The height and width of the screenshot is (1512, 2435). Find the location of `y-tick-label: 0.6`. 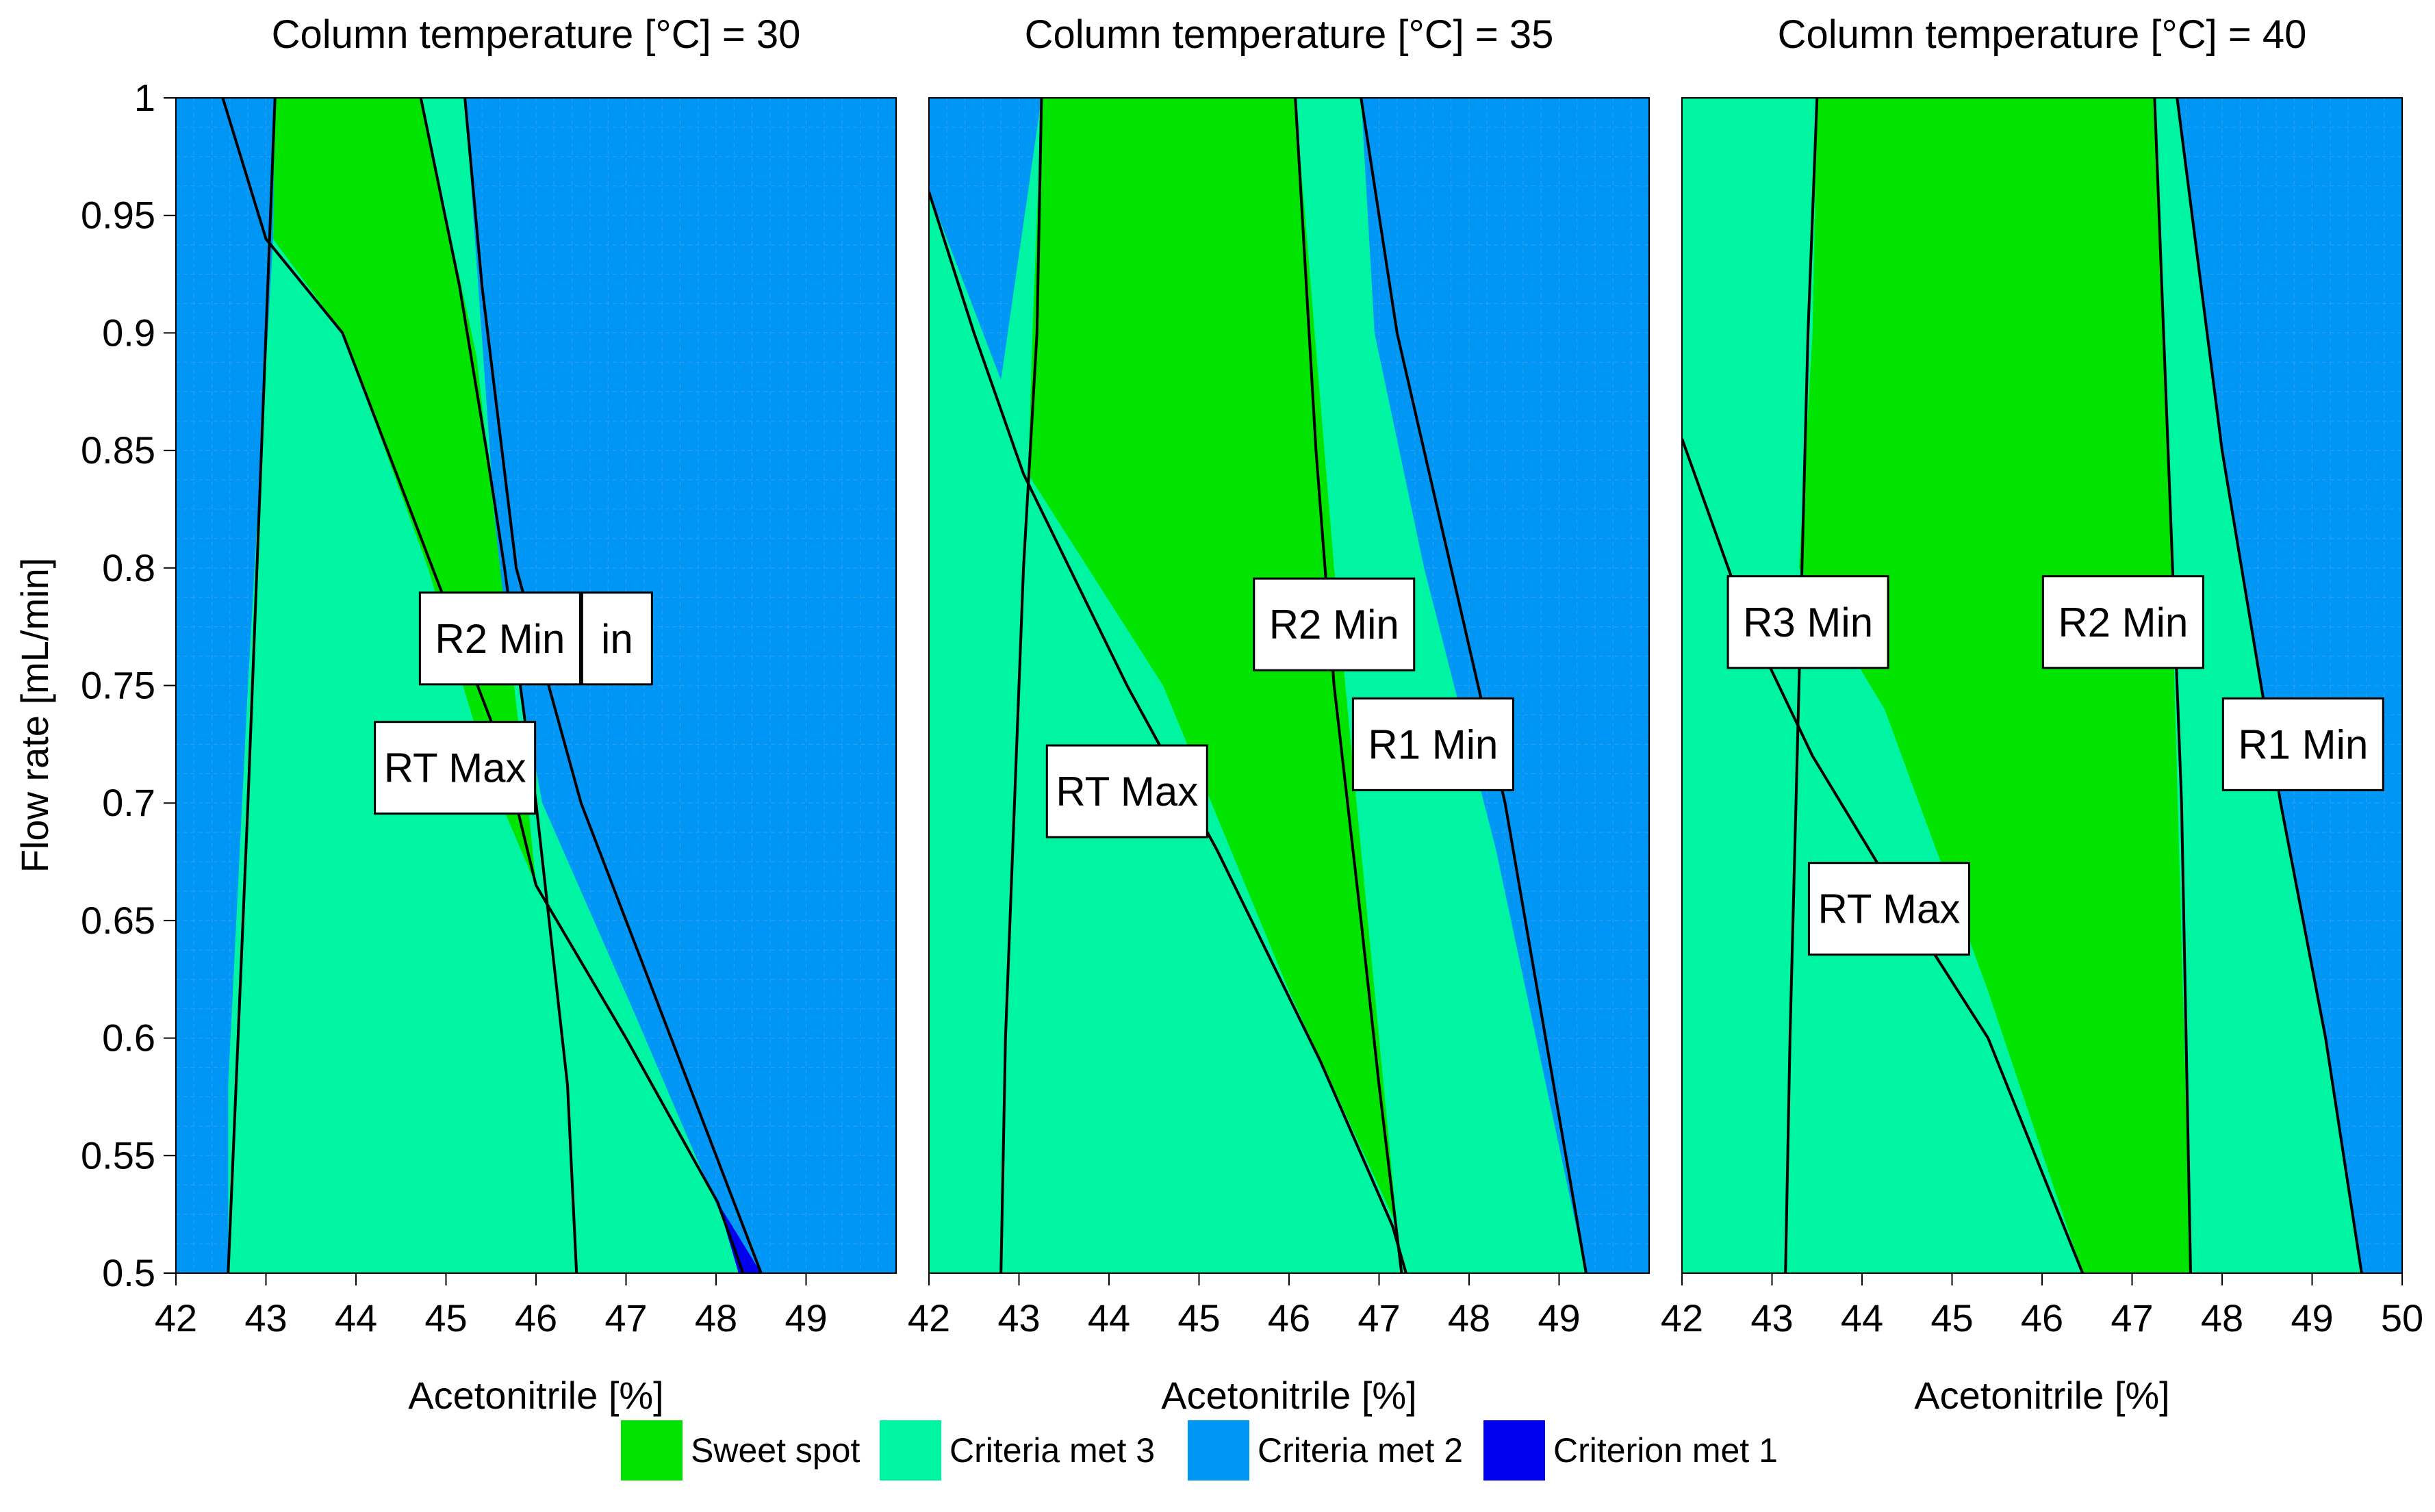

y-tick-label: 0.6 is located at coordinates (128, 1038).